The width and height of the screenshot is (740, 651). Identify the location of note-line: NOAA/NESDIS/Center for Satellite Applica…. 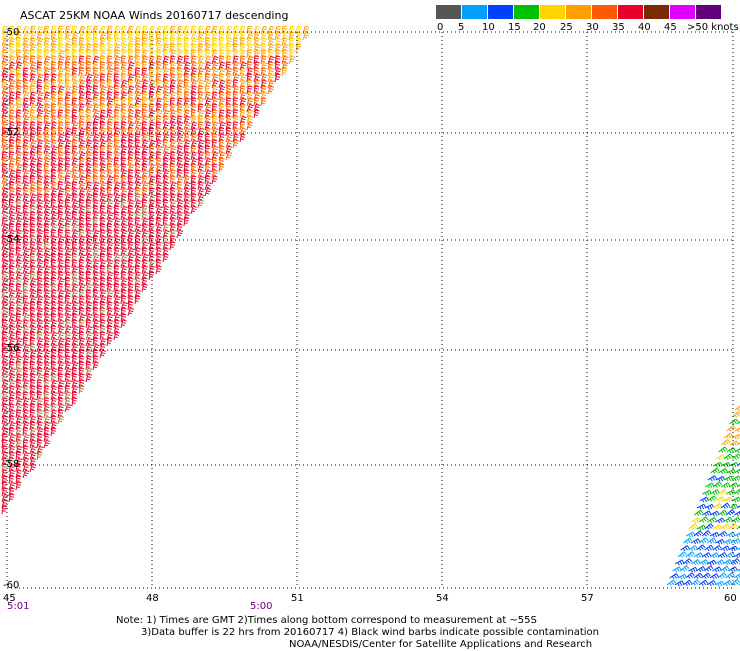
(444, 645).